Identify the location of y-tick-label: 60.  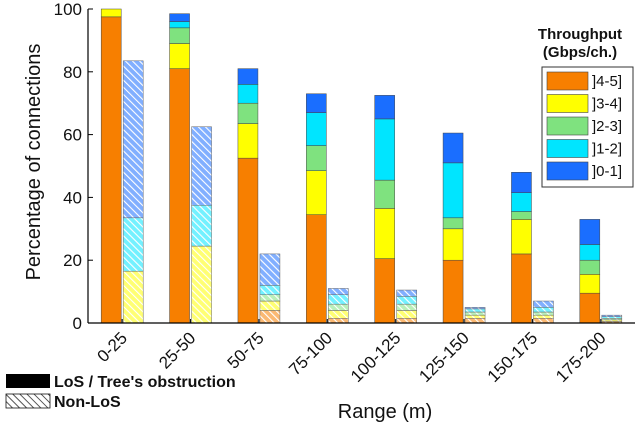
(72, 135).